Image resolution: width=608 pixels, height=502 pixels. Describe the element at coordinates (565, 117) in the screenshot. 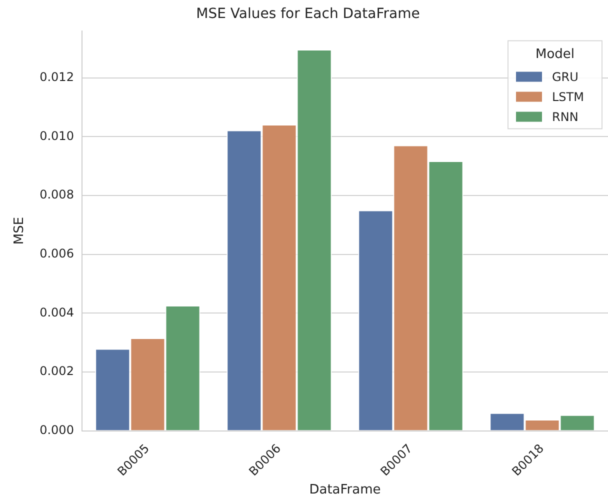

I see `legend-label: RNN` at that location.